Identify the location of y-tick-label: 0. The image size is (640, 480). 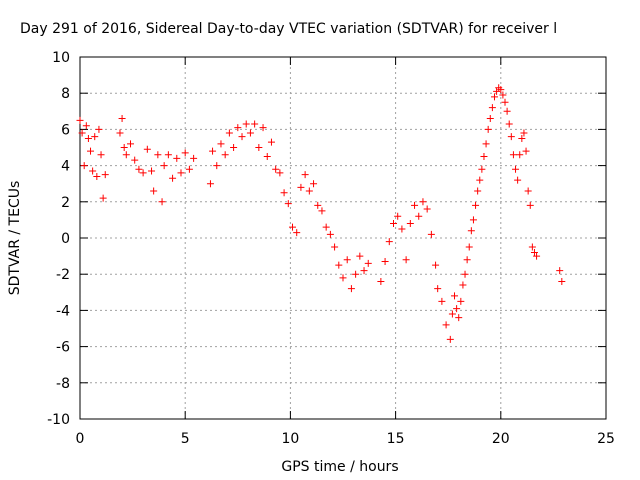
(65, 239).